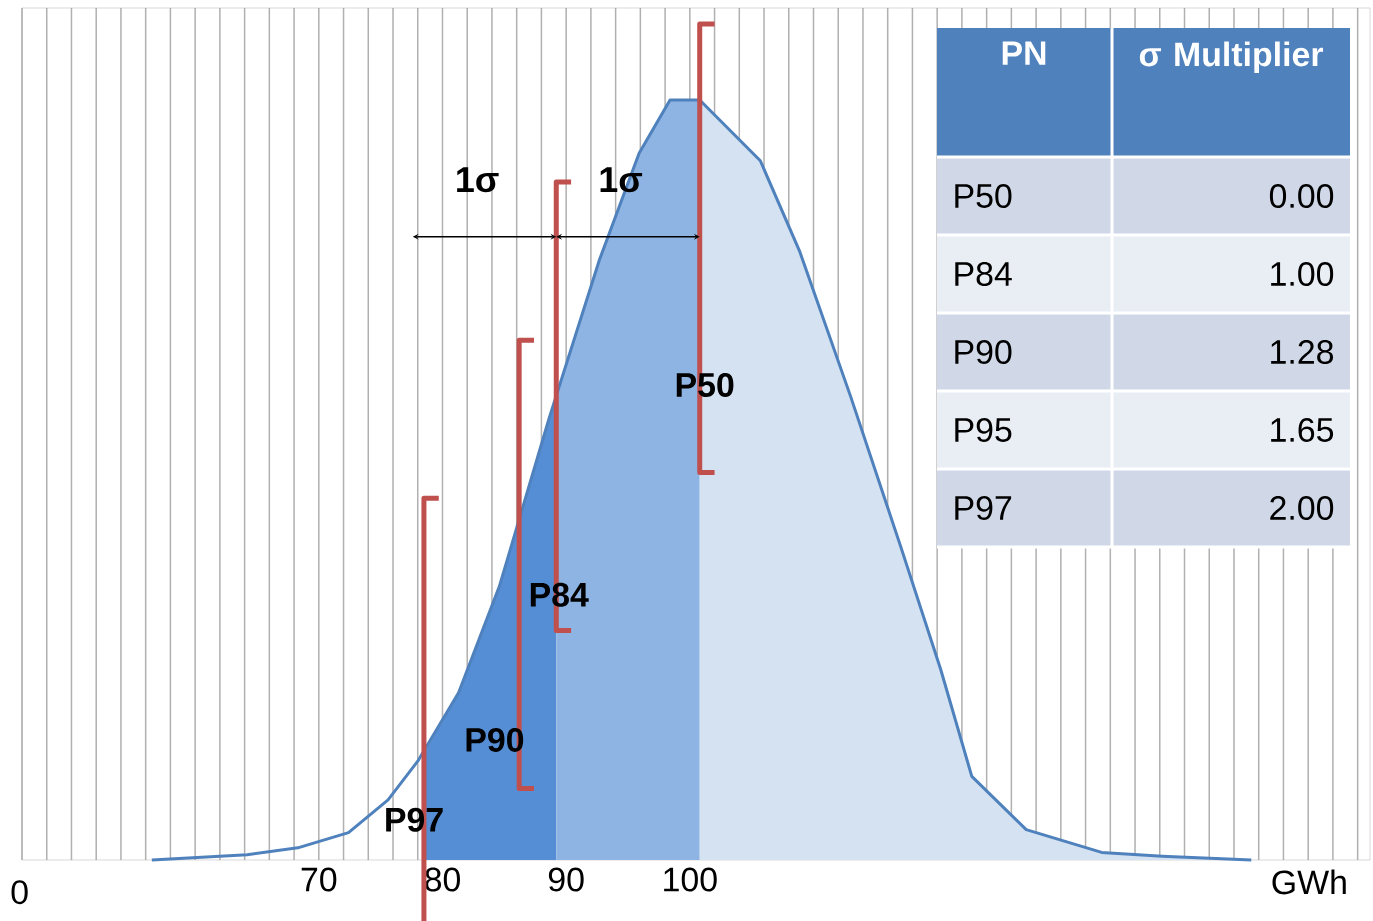 The height and width of the screenshot is (921, 1373). I want to click on category-label: P97, so click(983, 508).